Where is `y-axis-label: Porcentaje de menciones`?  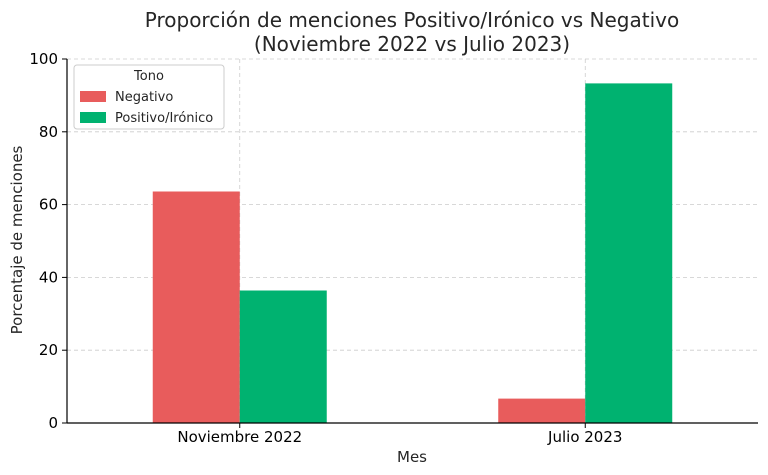
y-axis-label: Porcentaje de menciones is located at coordinates (17, 239).